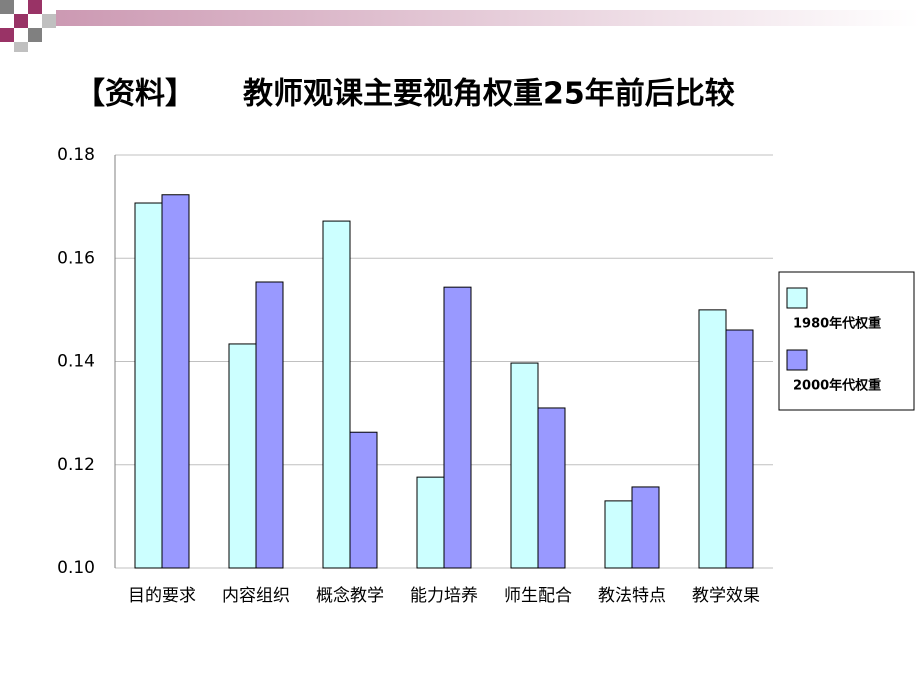 The height and width of the screenshot is (690, 920). Describe the element at coordinates (76, 155) in the screenshot. I see `y-tick-label: 0.18` at that location.